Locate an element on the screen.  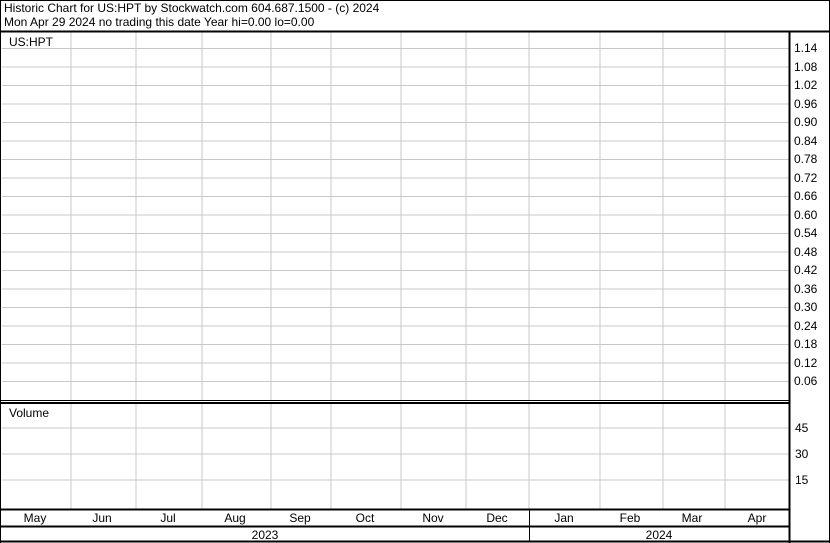
volume-tick-label: 30 is located at coordinates (802, 453).